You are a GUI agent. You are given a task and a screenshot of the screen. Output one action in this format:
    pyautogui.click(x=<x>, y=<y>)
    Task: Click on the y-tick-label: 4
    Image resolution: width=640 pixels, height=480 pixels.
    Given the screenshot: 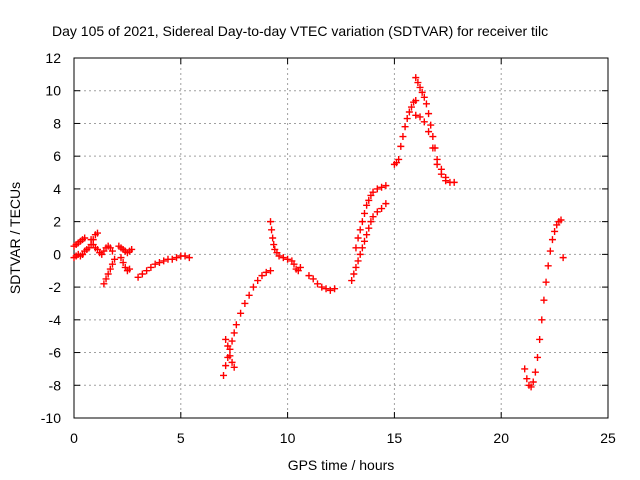 What is the action you would take?
    pyautogui.click(x=57, y=189)
    